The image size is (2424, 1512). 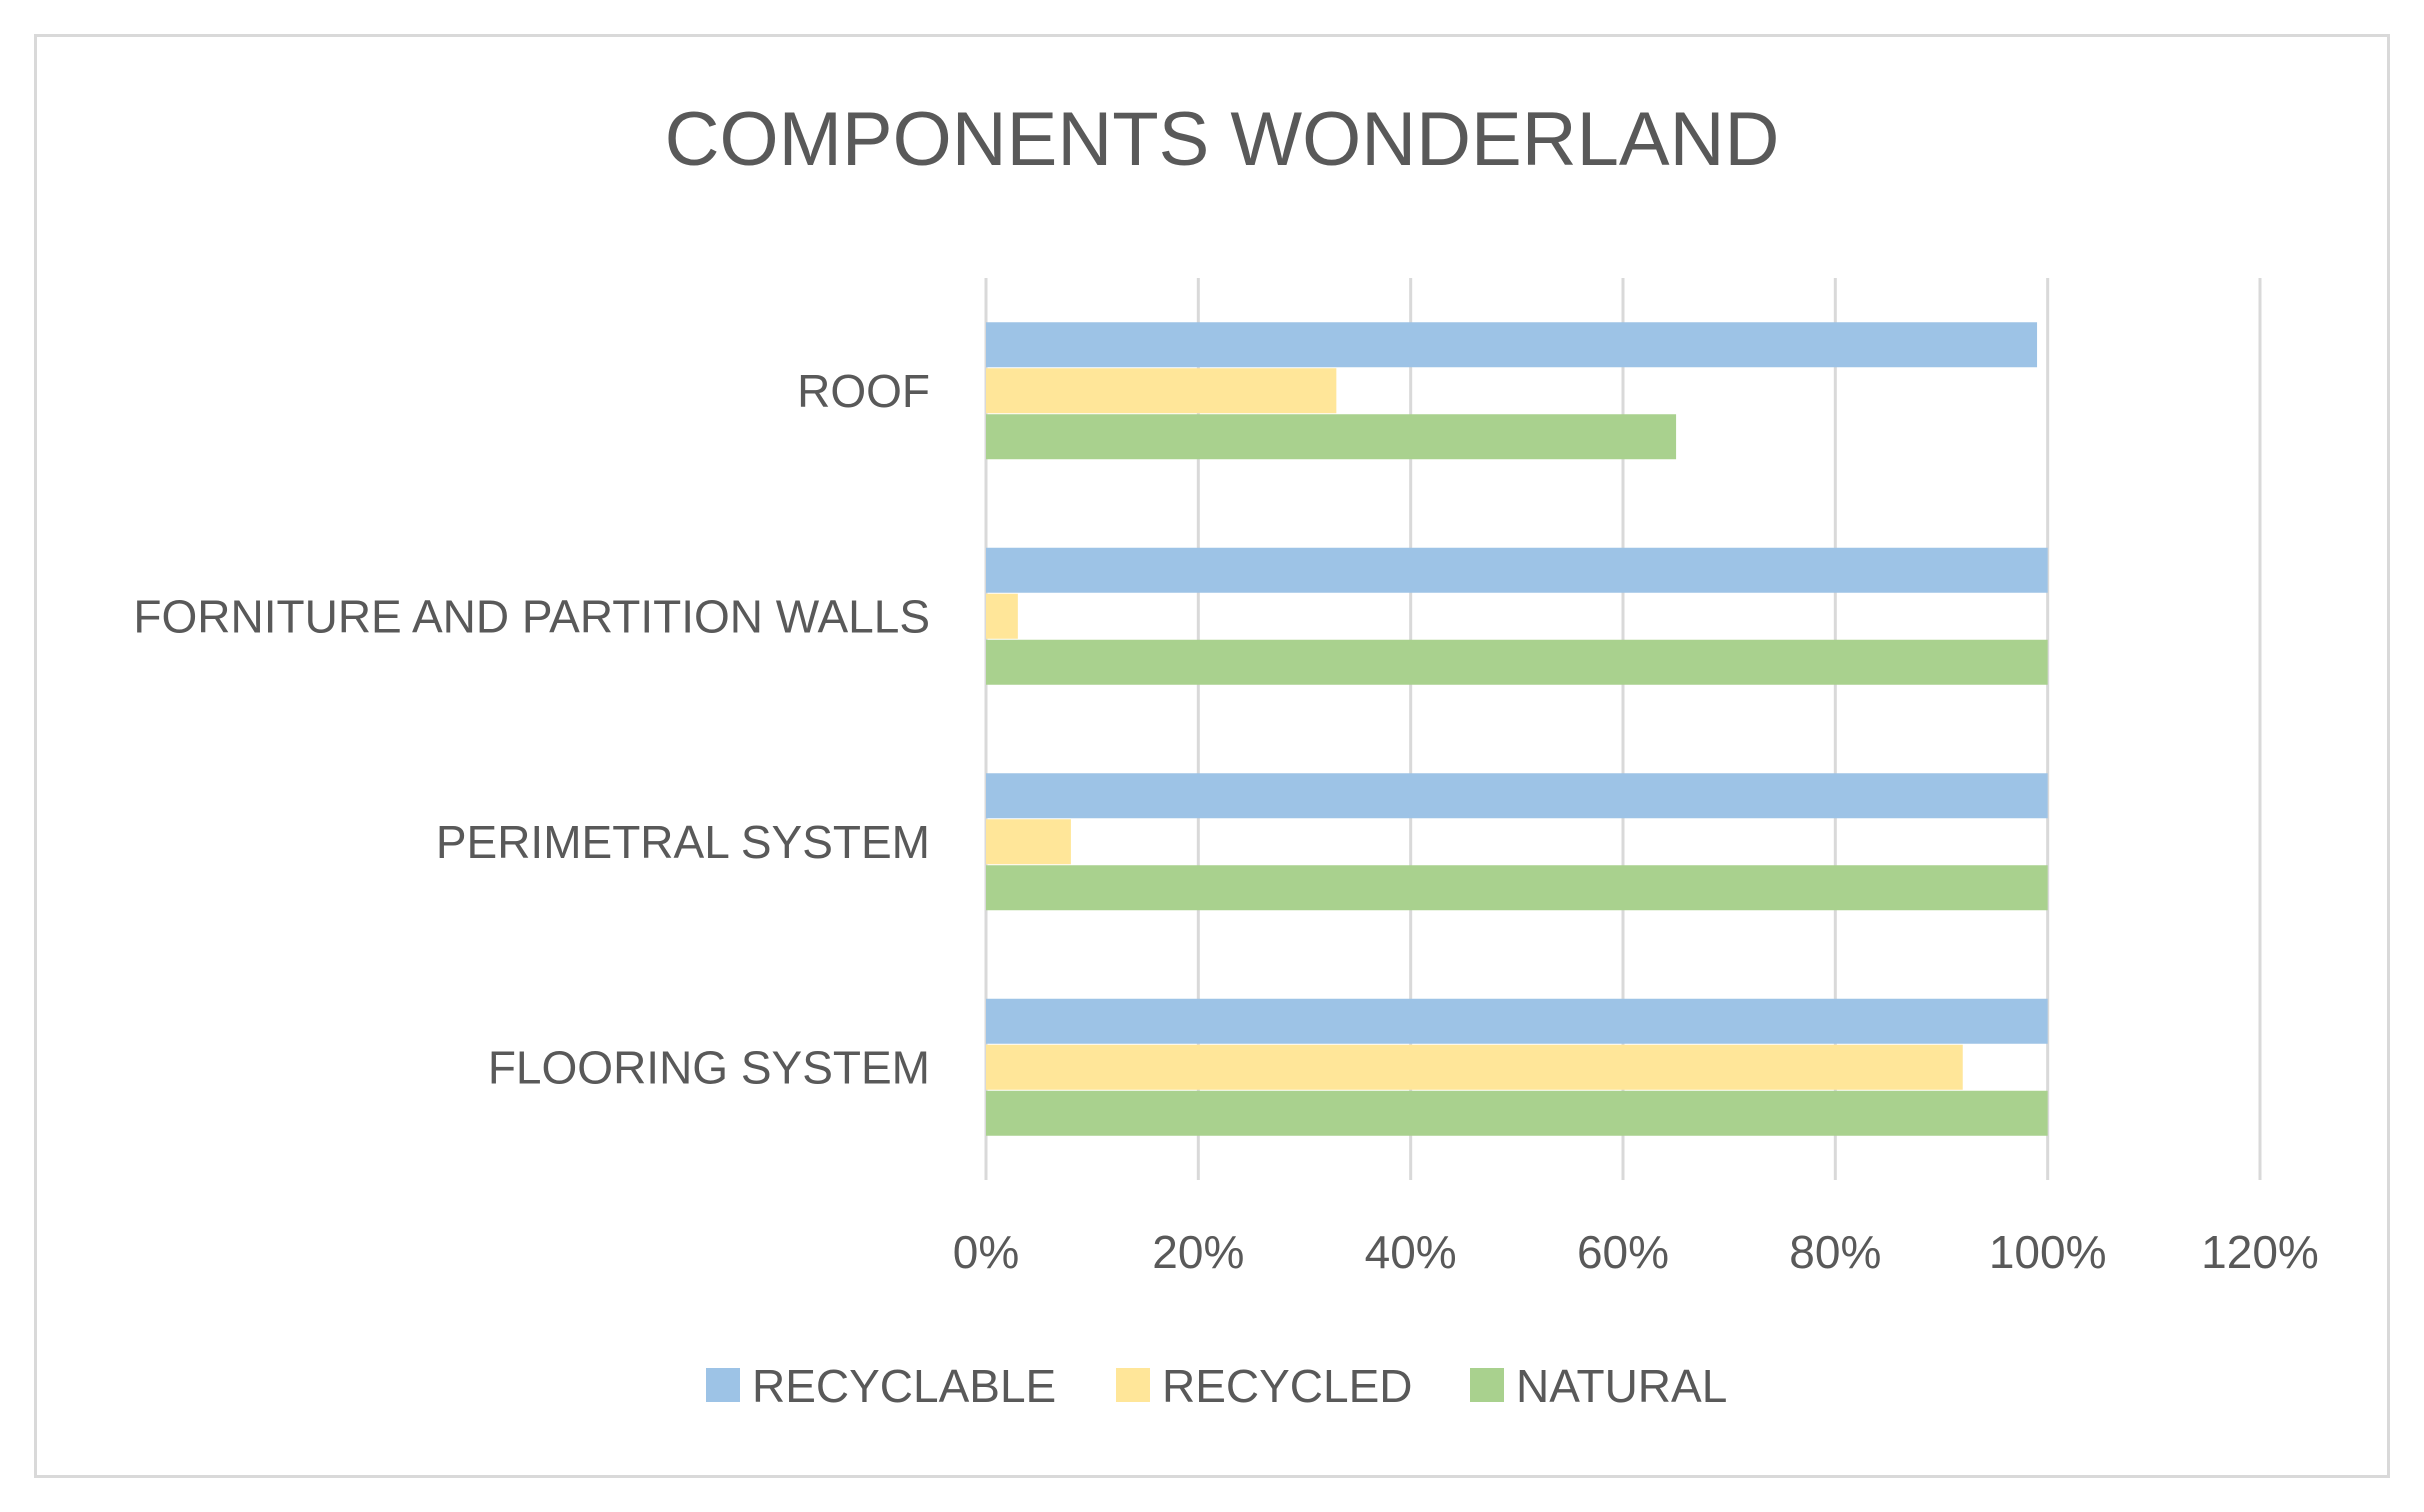 I want to click on x-tick-label-5: 100%, so click(x=2048, y=1252).